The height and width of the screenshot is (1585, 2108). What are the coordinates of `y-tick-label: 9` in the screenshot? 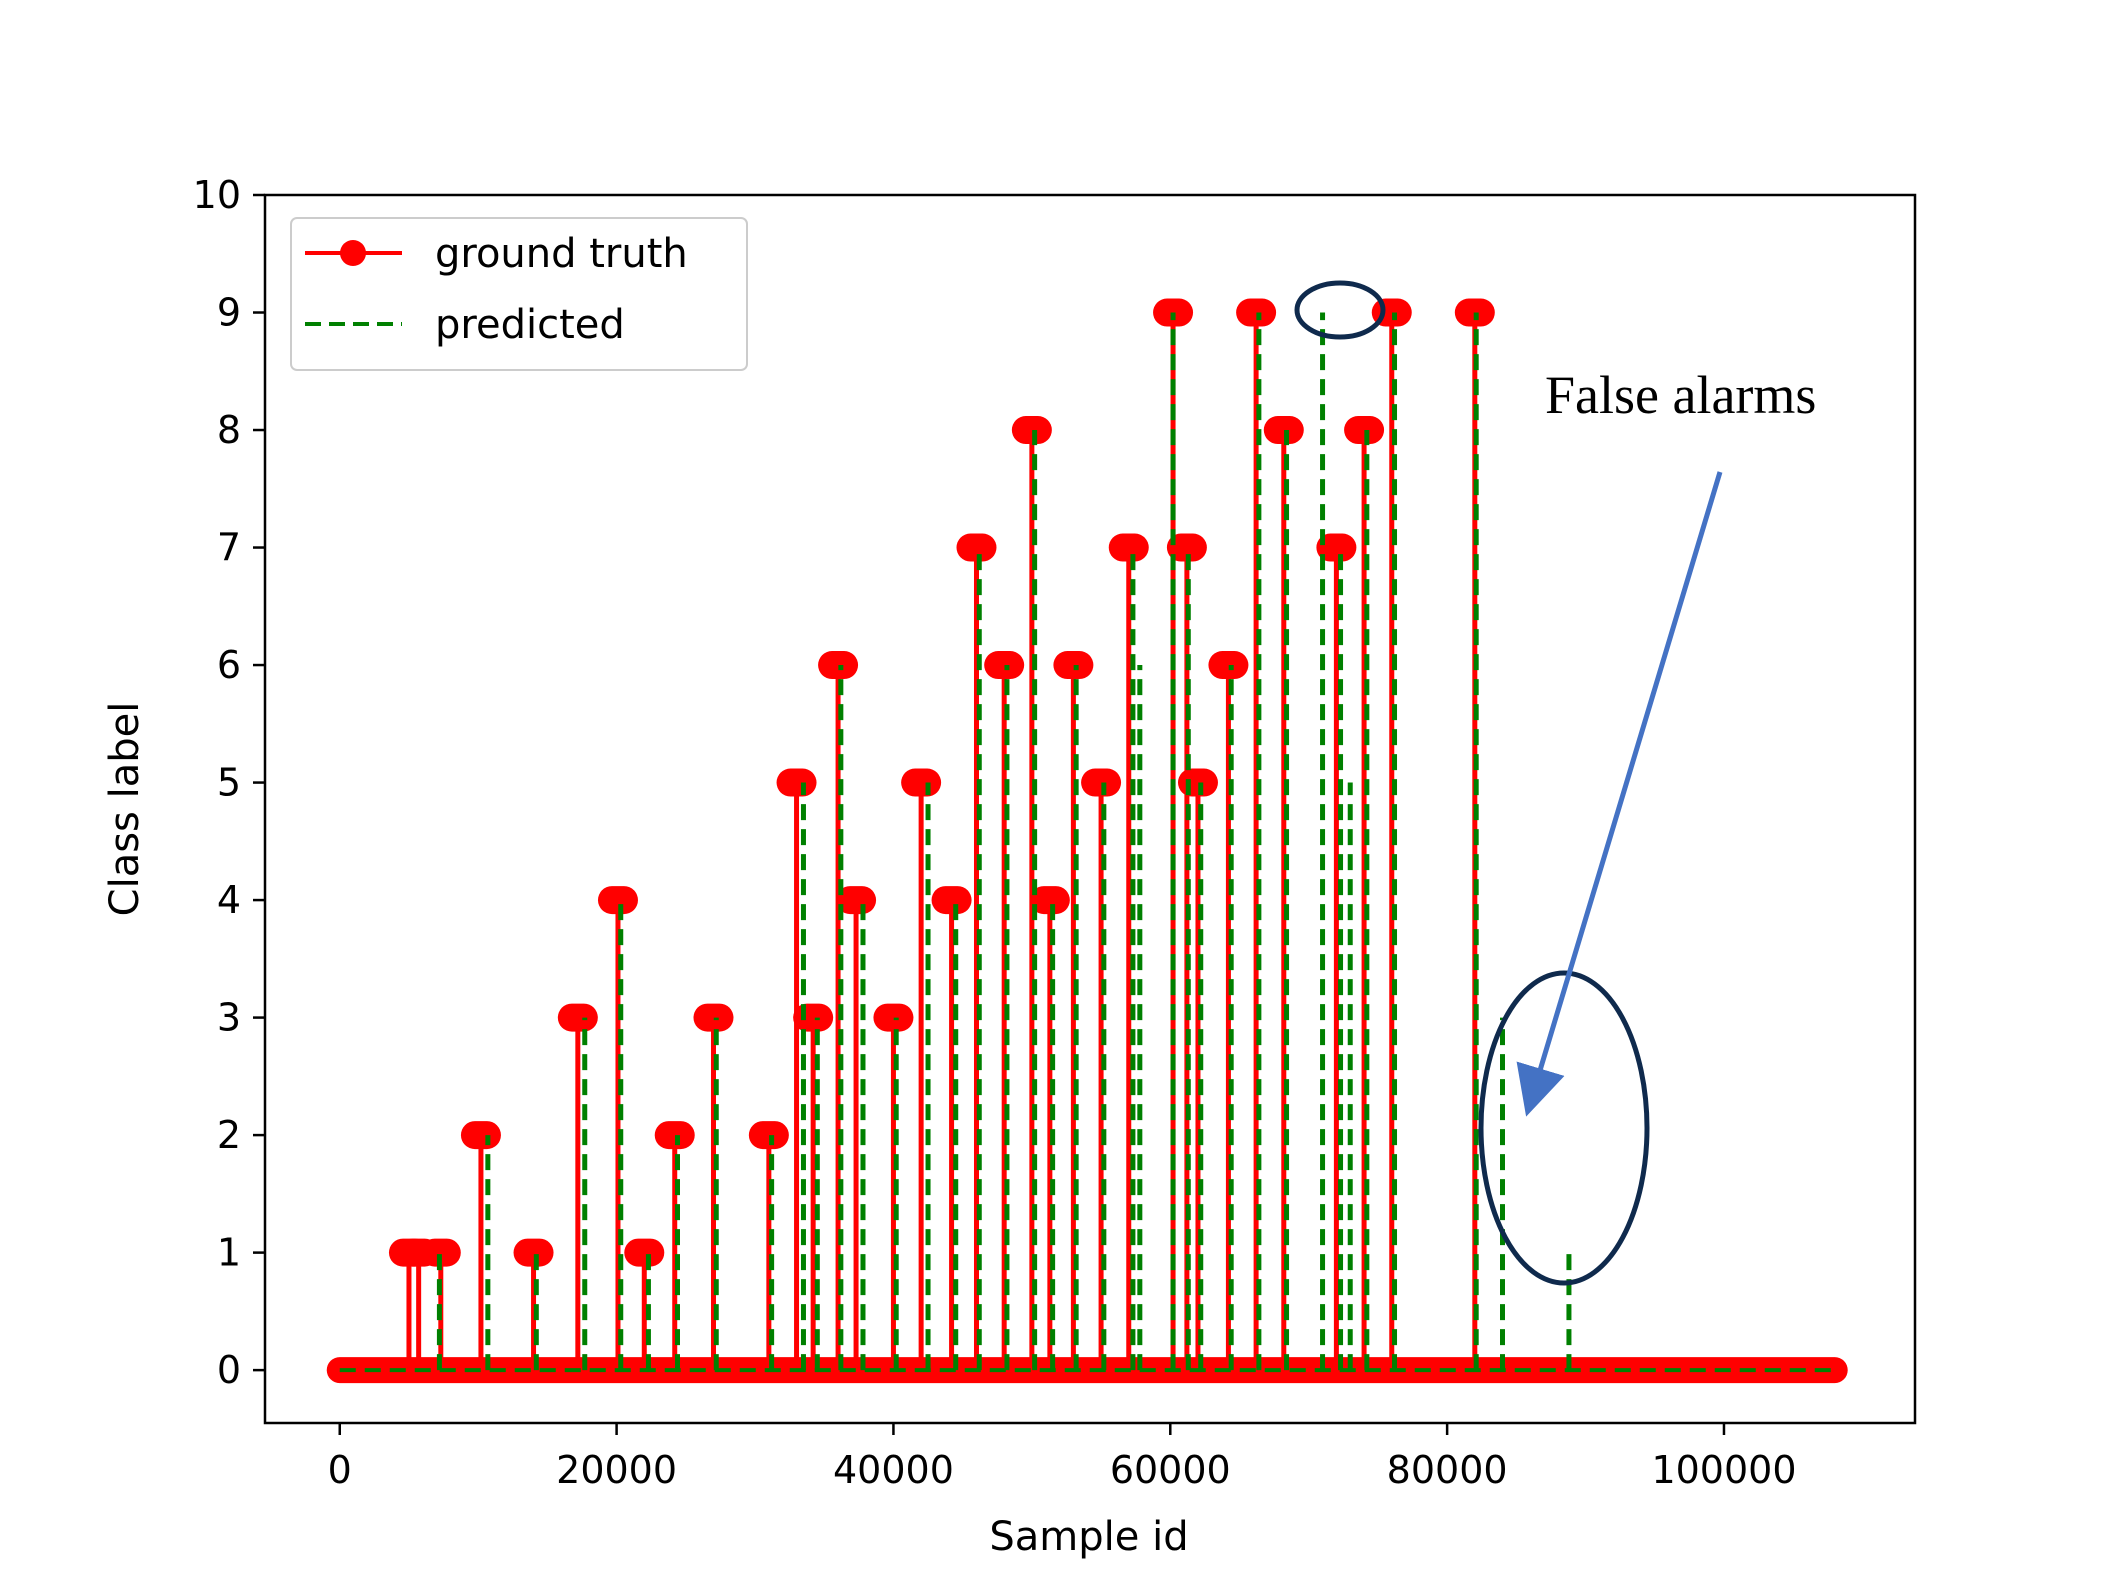 It's located at (229, 313).